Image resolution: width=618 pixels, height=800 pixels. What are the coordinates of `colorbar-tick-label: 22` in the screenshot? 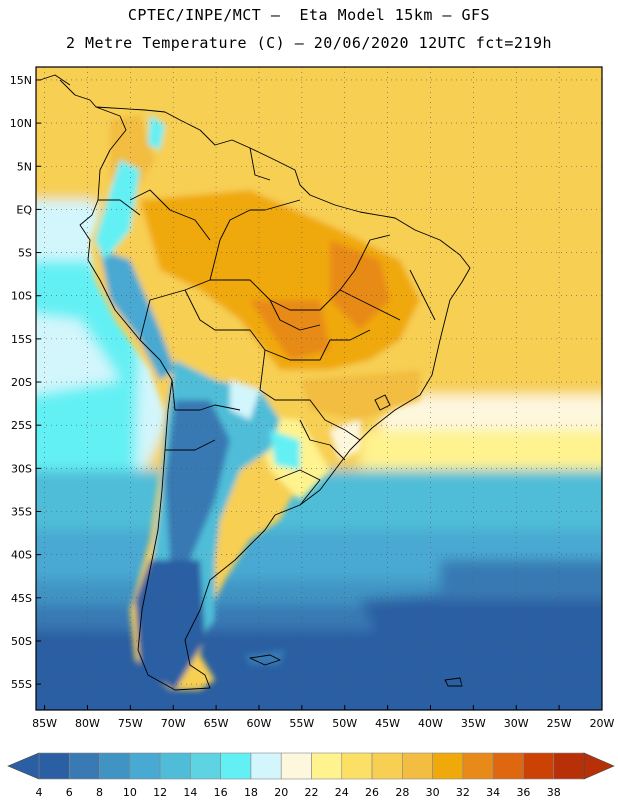 It's located at (312, 792).